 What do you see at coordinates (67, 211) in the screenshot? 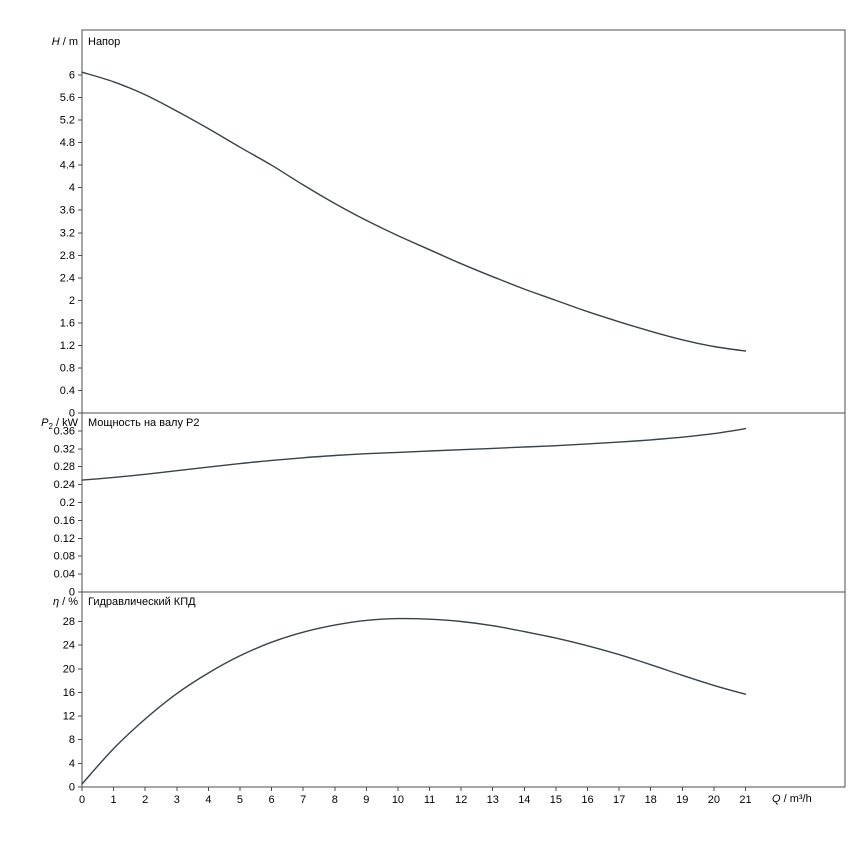
I see `y-tick-label-head: 3.6` at bounding box center [67, 211].